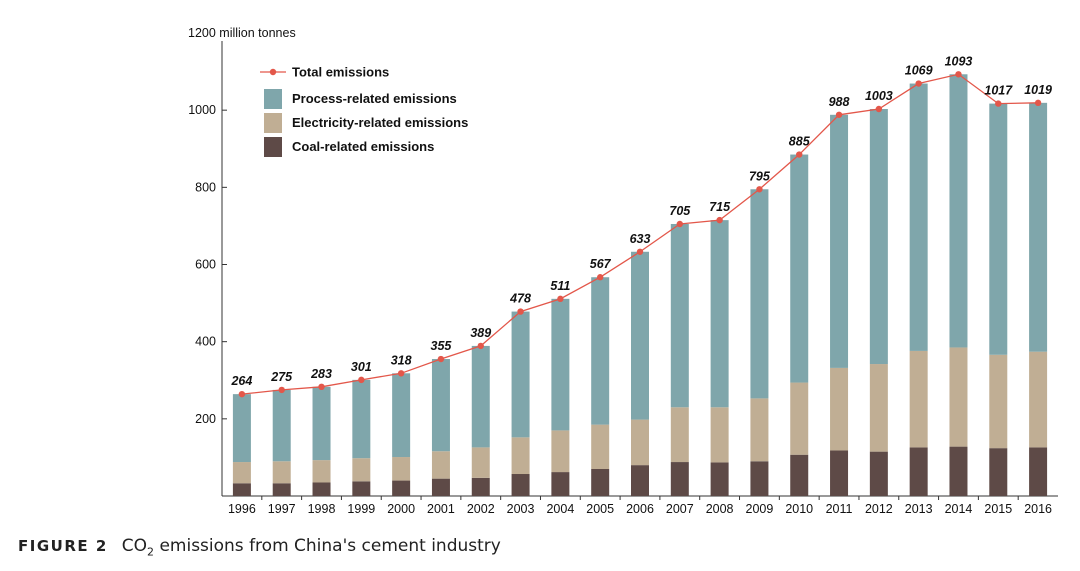 The width and height of the screenshot is (1080, 571). I want to click on bar-process-related-2007, so click(679, 315).